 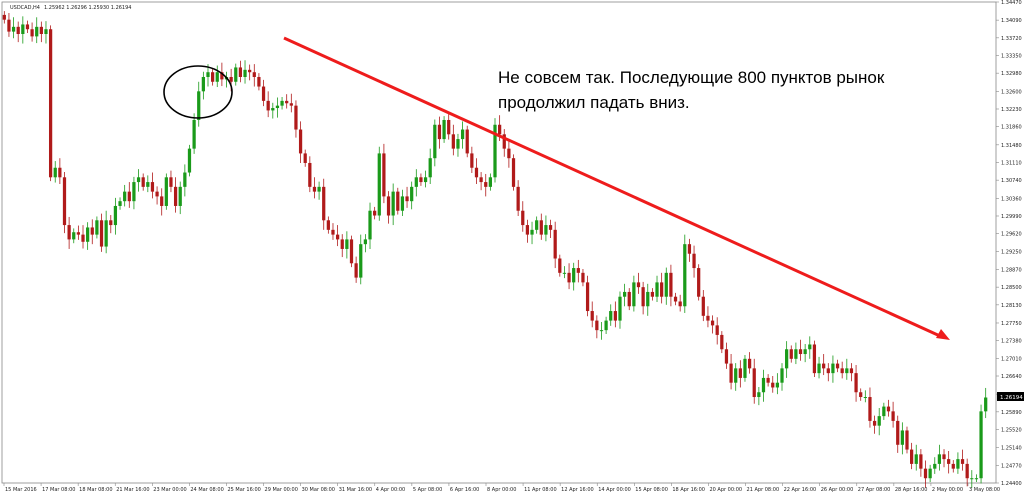 I want to click on x-tick-label: 25 Mar 16:00, so click(x=243, y=490).